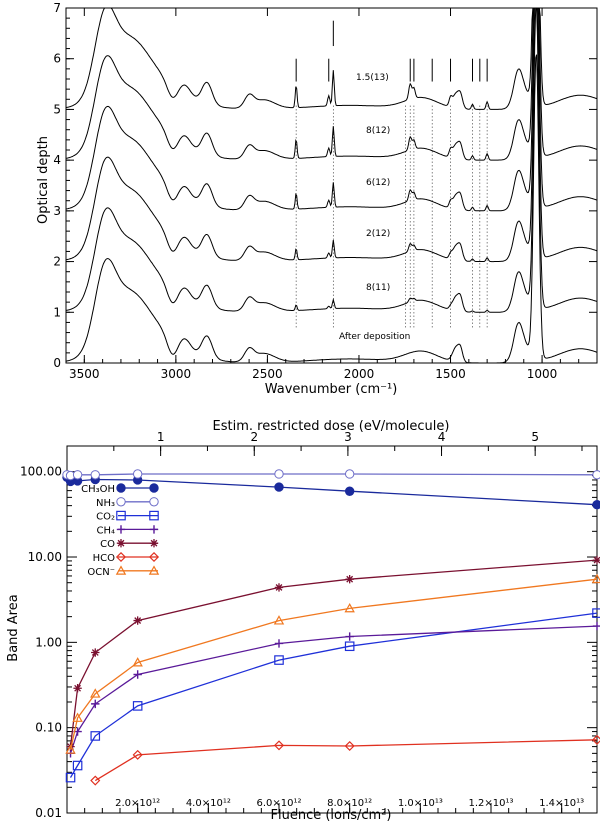 Image resolution: width=600 pixels, height=823 pixels. What do you see at coordinates (278, 803) in the screenshot?
I see `band-area-x-tick-label: 6.0×10¹²` at bounding box center [278, 803].